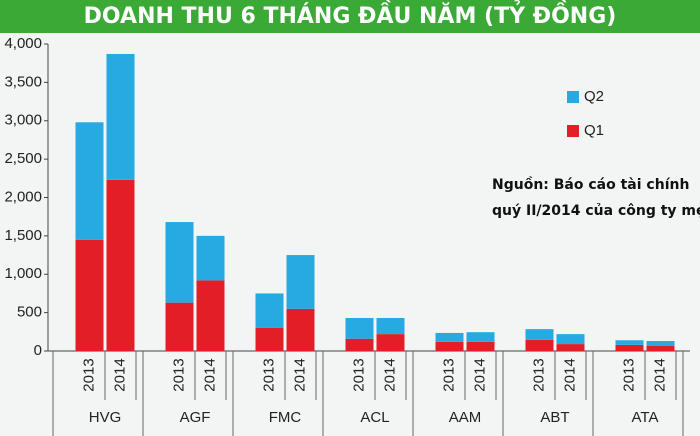  What do you see at coordinates (594, 96) in the screenshot?
I see `legend-label: Q2` at bounding box center [594, 96].